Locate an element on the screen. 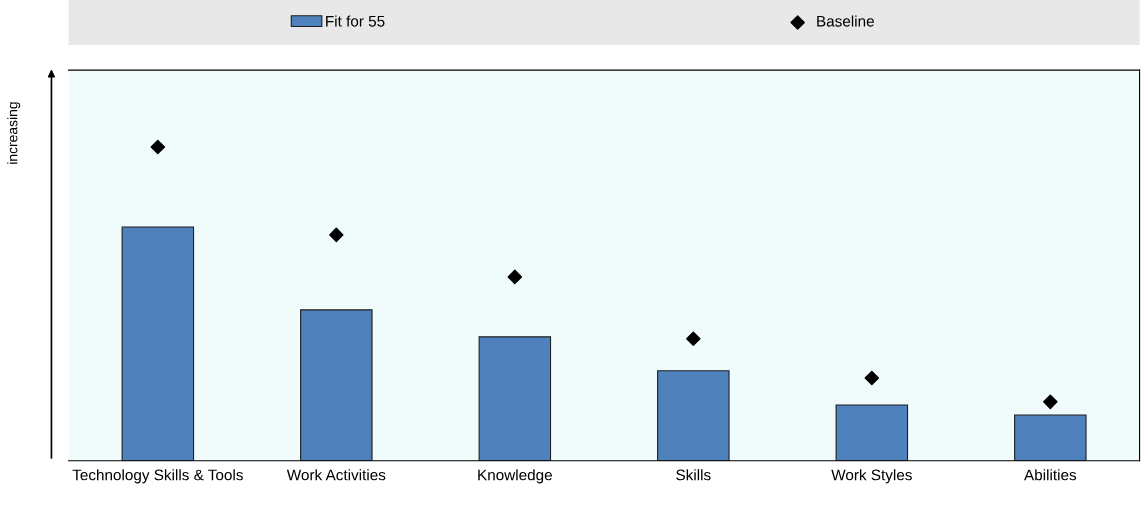  x-tick-label: Work Activities is located at coordinates (336, 475).